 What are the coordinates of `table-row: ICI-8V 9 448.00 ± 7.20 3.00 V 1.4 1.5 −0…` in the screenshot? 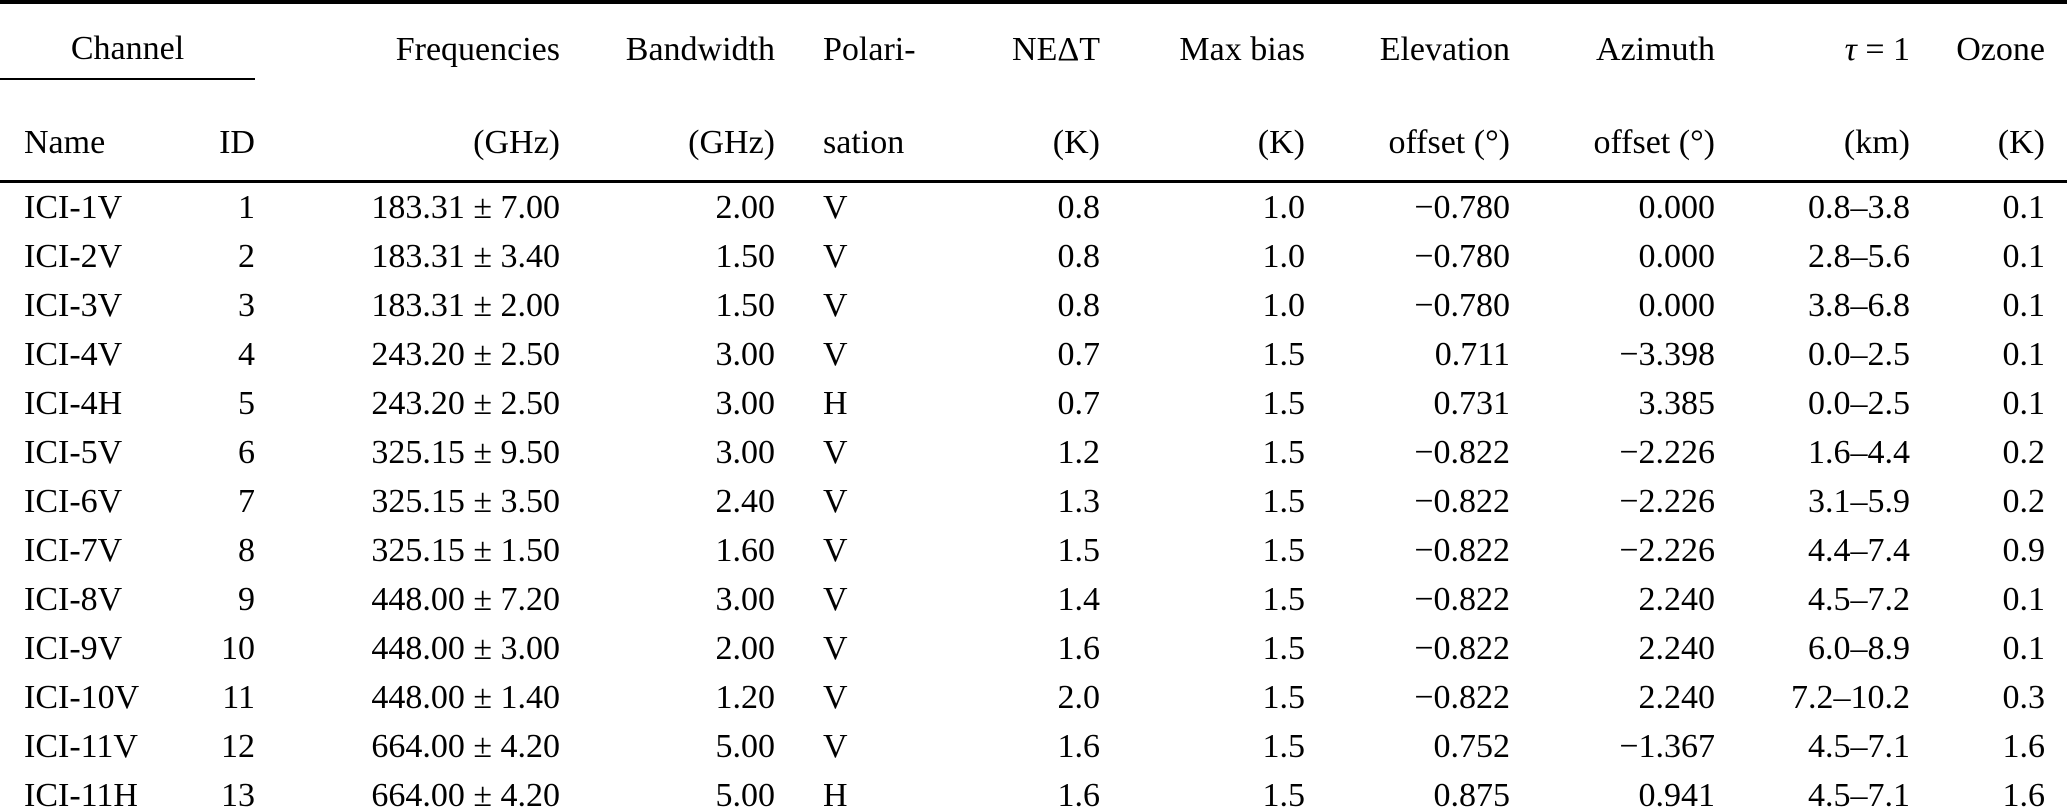 It's located at (1033, 599).